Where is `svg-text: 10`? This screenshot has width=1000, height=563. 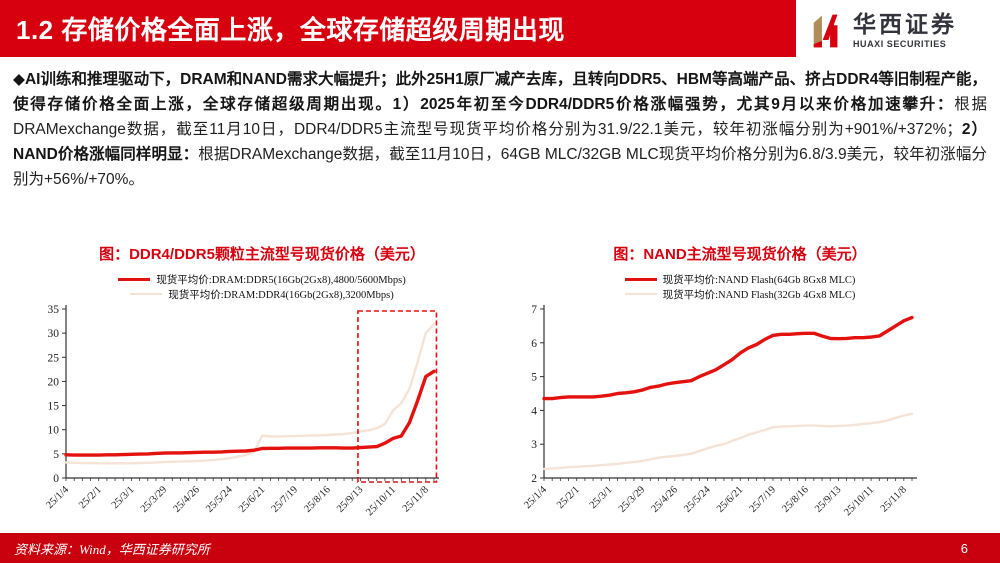
svg-text: 10 is located at coordinates (54, 431).